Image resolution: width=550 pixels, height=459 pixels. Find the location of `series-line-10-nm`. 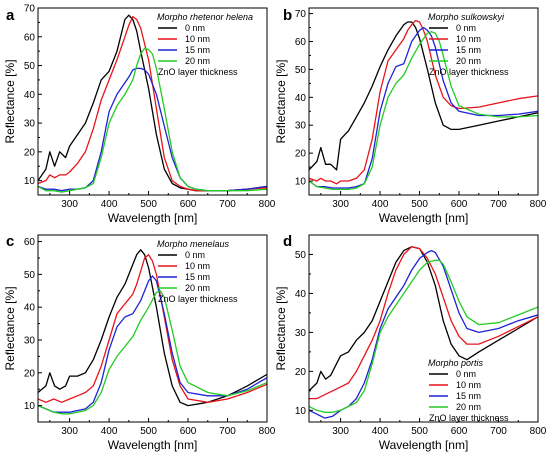

series-line-10-nm is located at coordinates (423, 323).